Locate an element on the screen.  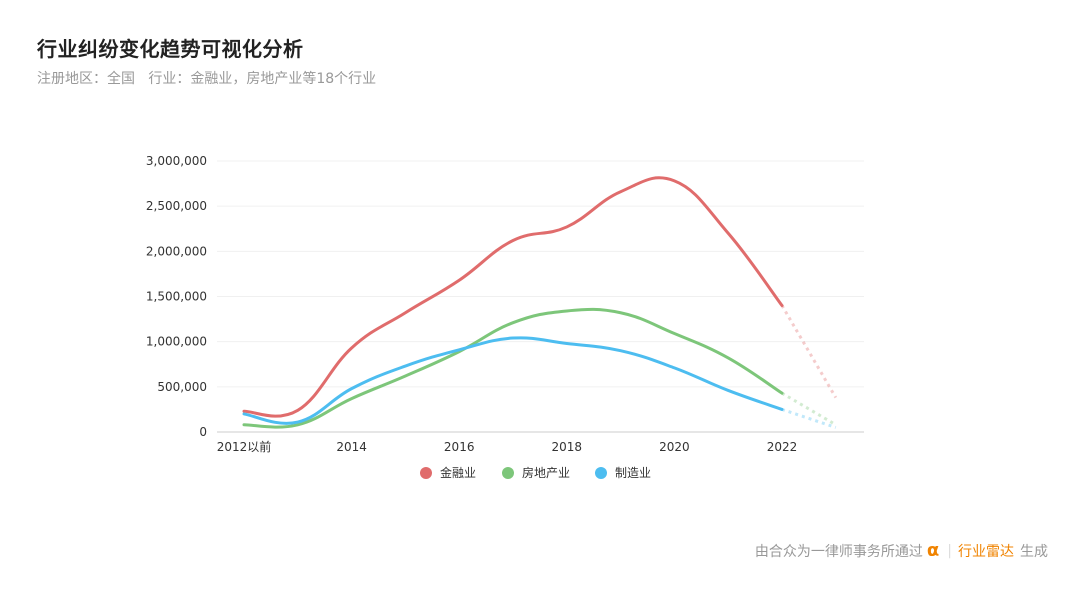
y-tick-label: 2,000,000 is located at coordinates (176, 251).